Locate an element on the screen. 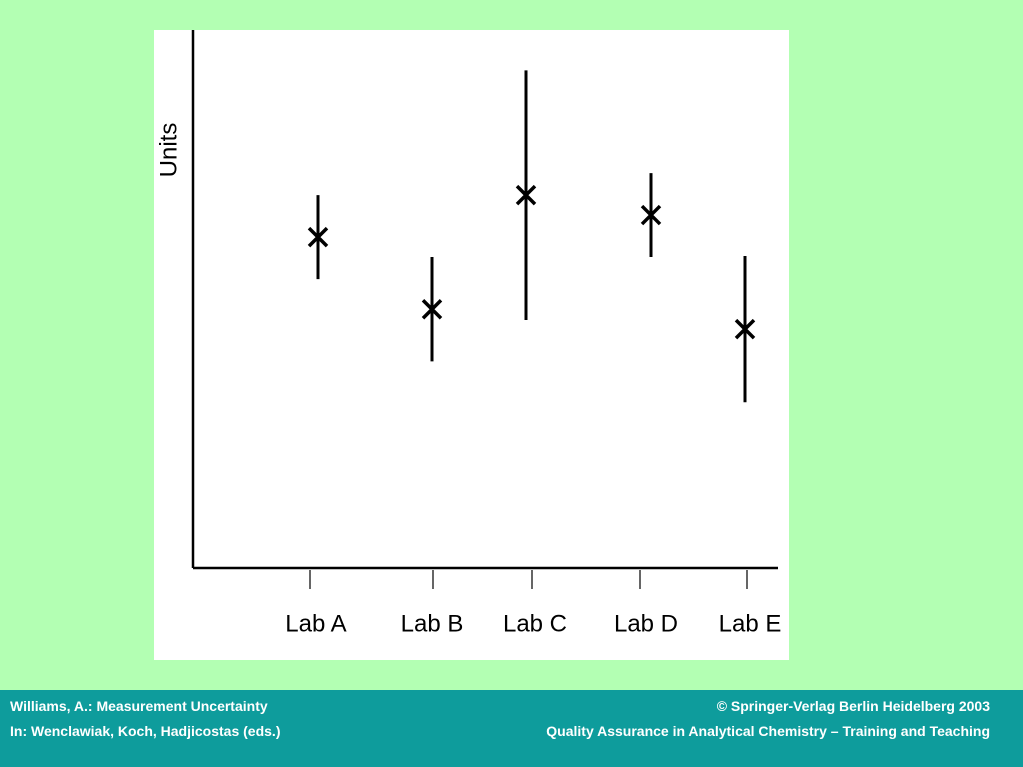  x-tick-label: Lab A is located at coordinates (315, 623).